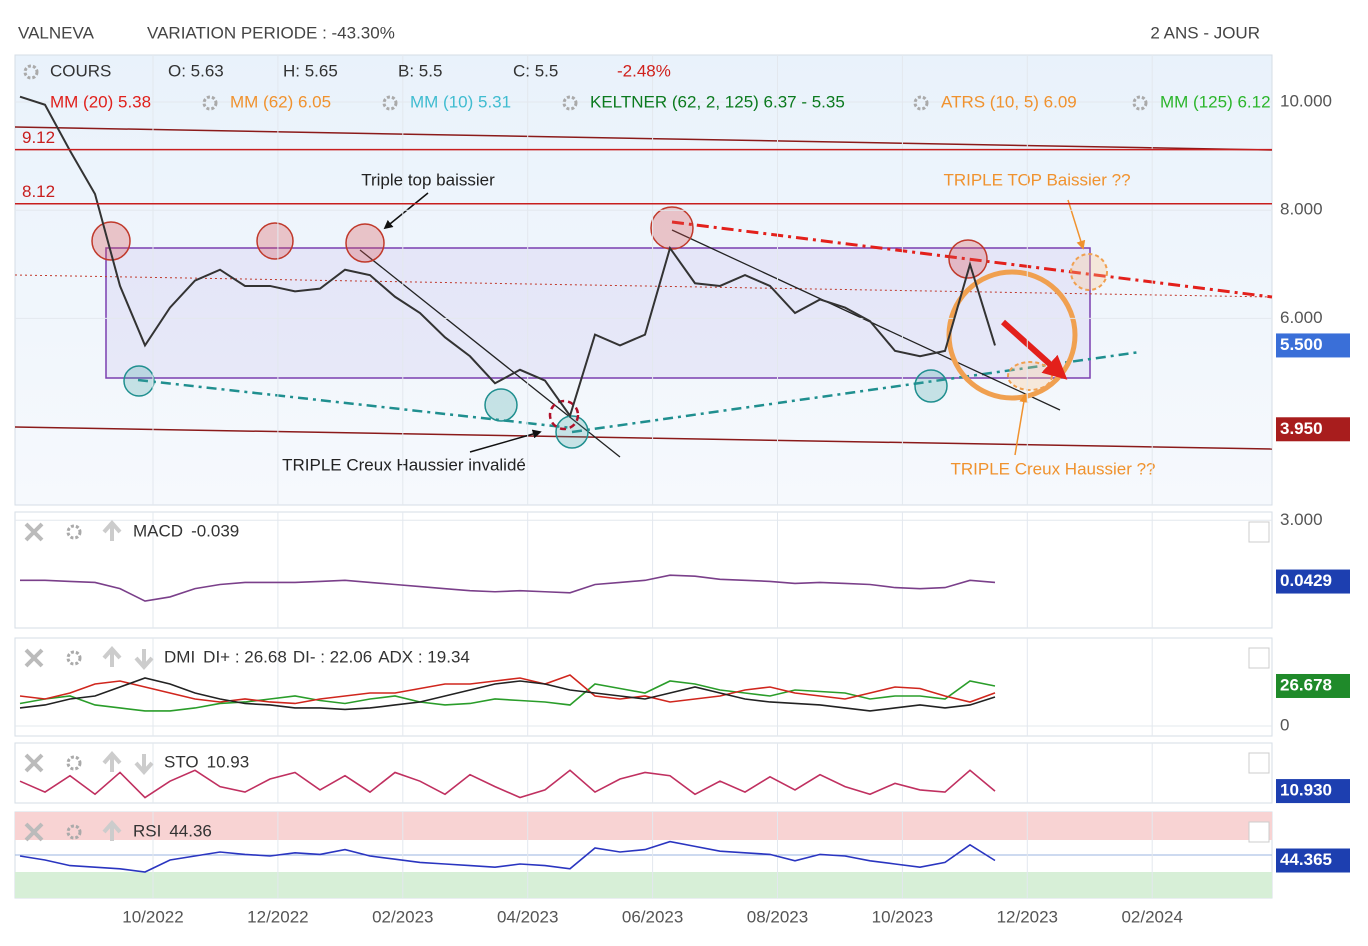 The image size is (1368, 946). I want to click on level-label: 9.12, so click(38, 137).